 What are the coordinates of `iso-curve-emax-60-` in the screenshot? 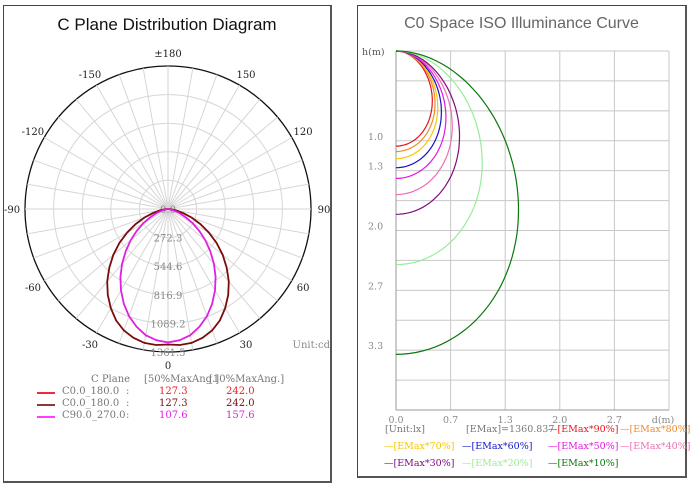 It's located at (419, 109).